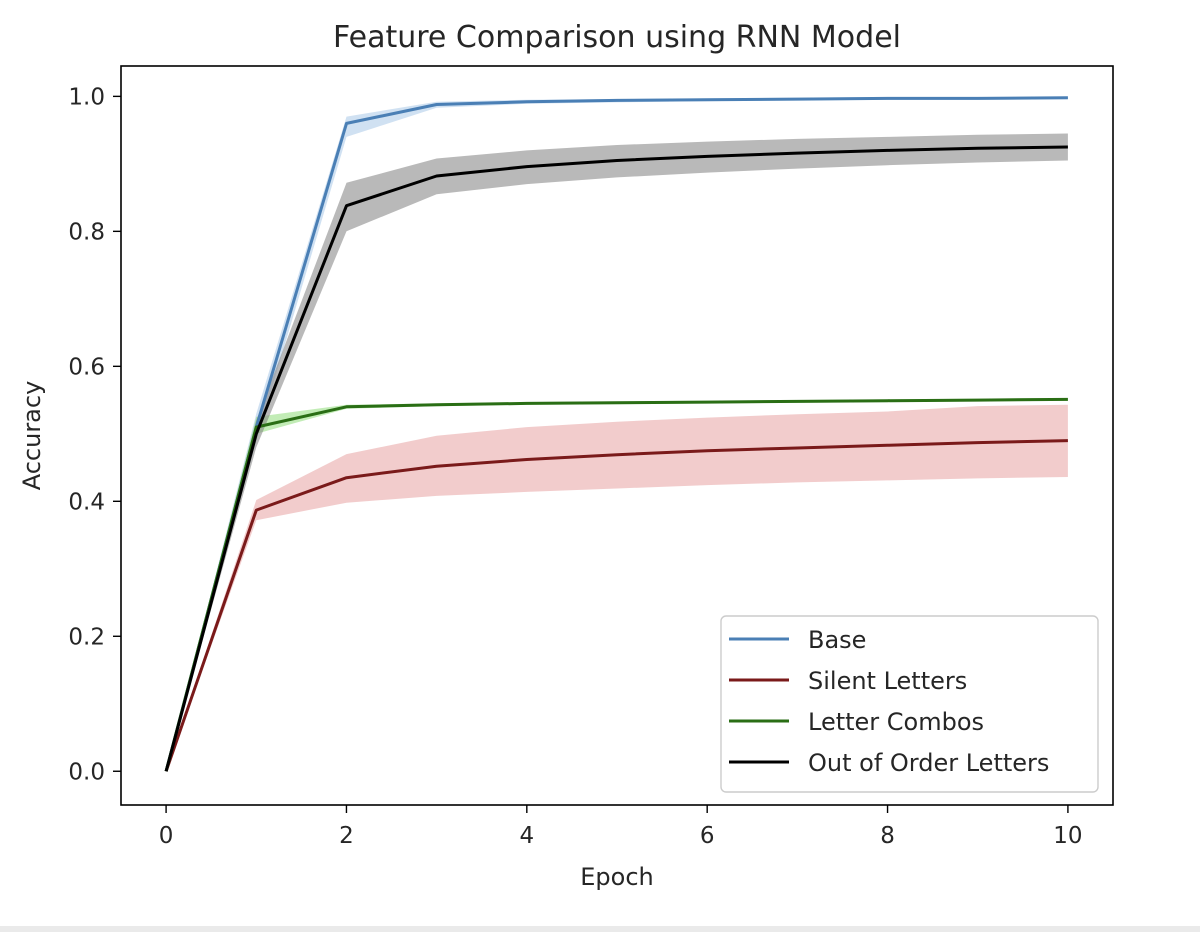 The height and width of the screenshot is (932, 1200). I want to click on x-axis-label: Epoch, so click(617, 877).